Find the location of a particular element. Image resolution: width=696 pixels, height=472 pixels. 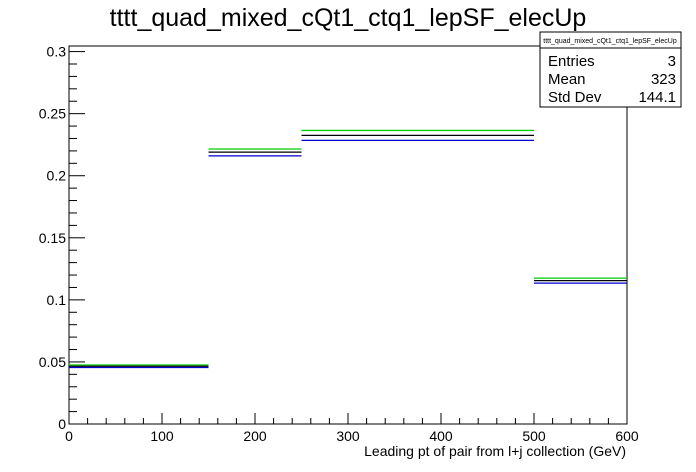

stats-box-frame is located at coordinates (610, 69).